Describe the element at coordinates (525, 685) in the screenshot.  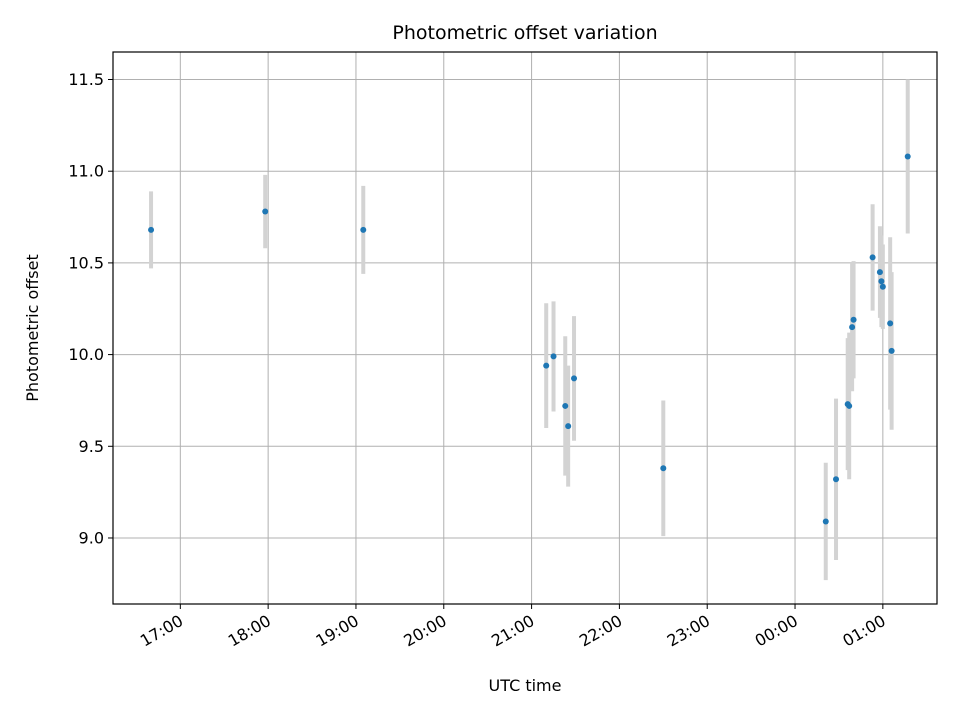
I see `x-axis-label: UTC time` at that location.